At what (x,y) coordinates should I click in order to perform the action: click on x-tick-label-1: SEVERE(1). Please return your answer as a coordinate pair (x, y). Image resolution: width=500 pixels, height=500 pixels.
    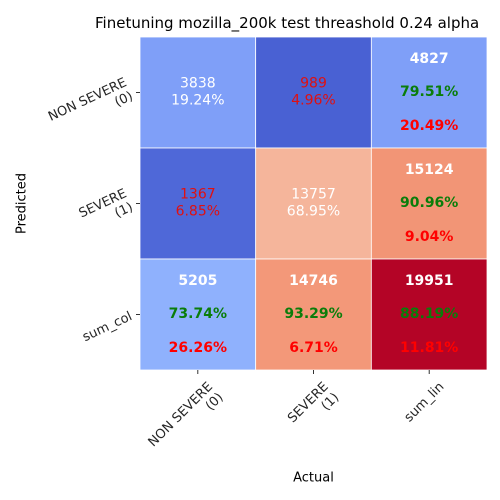
    Looking at the image, I should click on (313, 408).